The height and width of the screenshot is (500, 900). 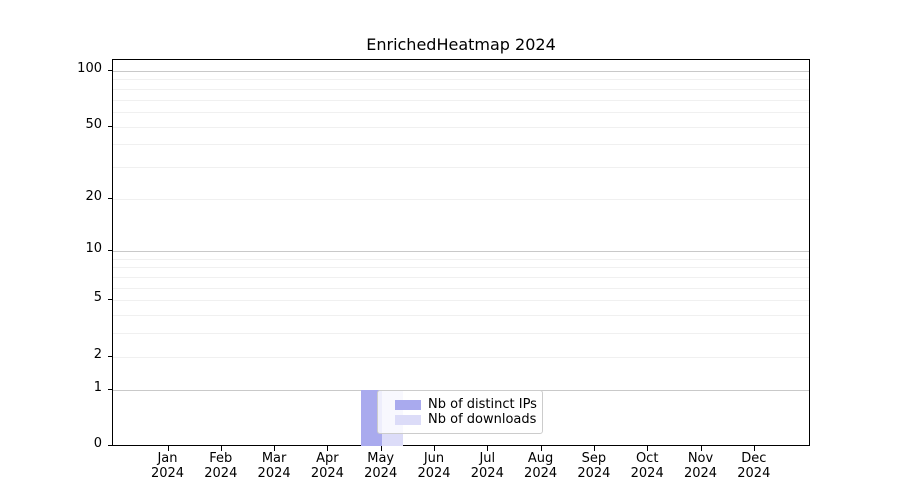 What do you see at coordinates (408, 404) in the screenshot?
I see `legend-swatch-distinct-ips-icon` at bounding box center [408, 404].